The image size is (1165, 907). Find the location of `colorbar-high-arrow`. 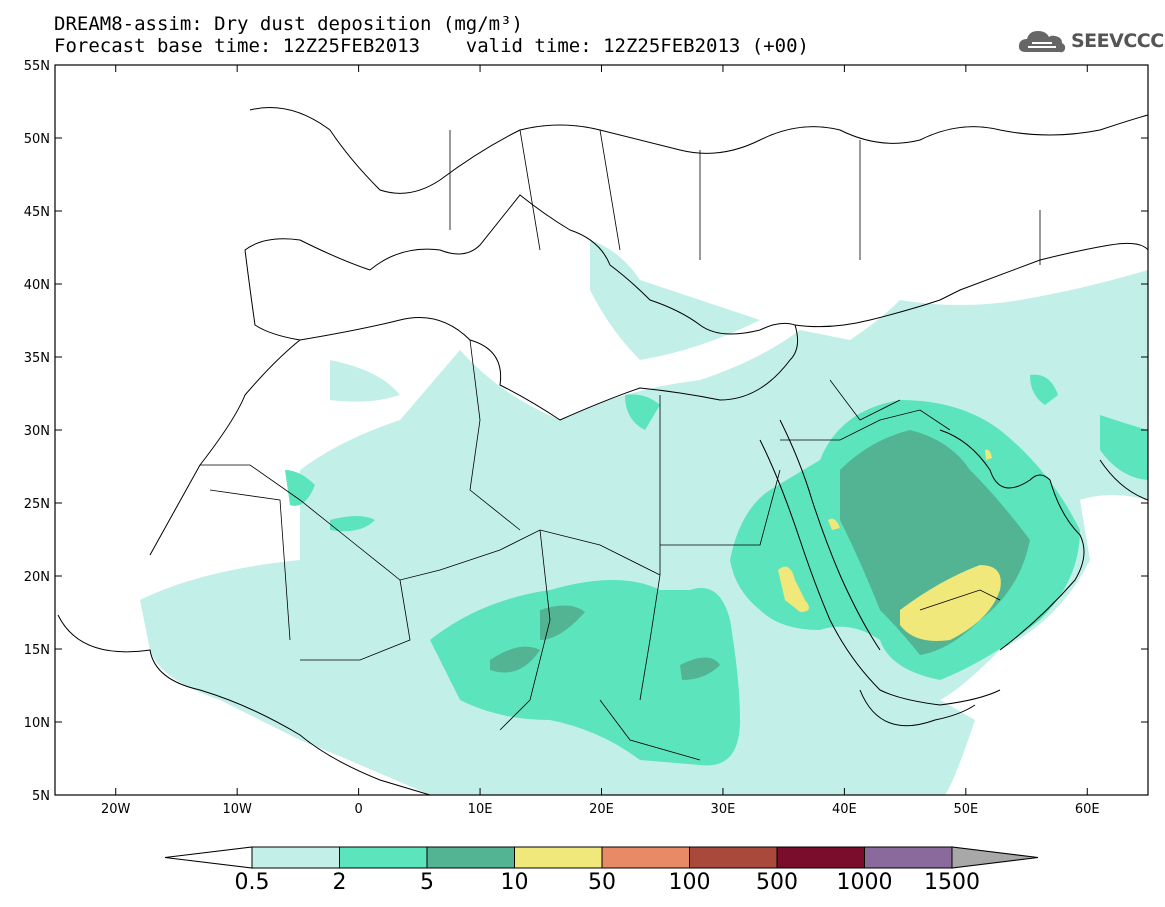

colorbar-high-arrow is located at coordinates (995, 857).